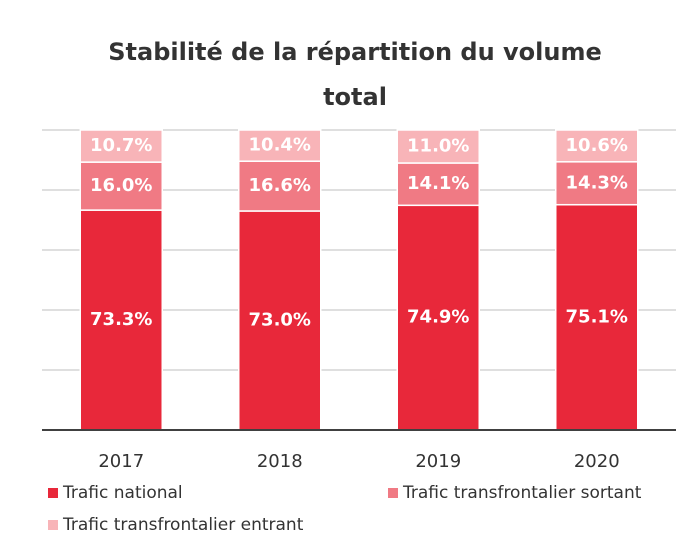 This screenshot has height=542, width=685. I want to click on x-tick-label: 2017, so click(121, 461).